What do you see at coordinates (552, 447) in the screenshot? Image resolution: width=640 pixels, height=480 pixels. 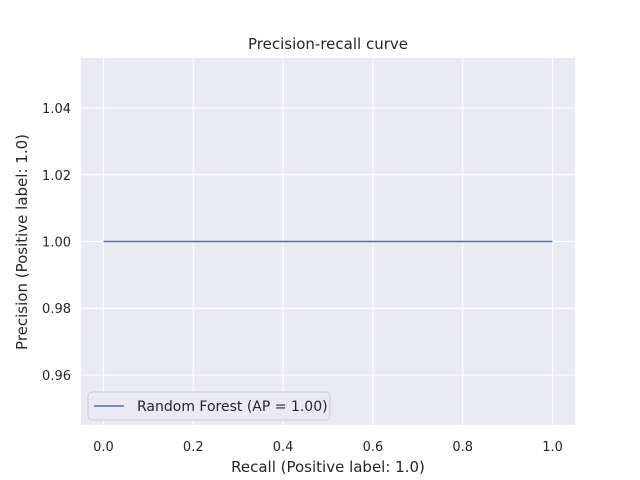 I see `x-tick-label: 1.0` at bounding box center [552, 447].